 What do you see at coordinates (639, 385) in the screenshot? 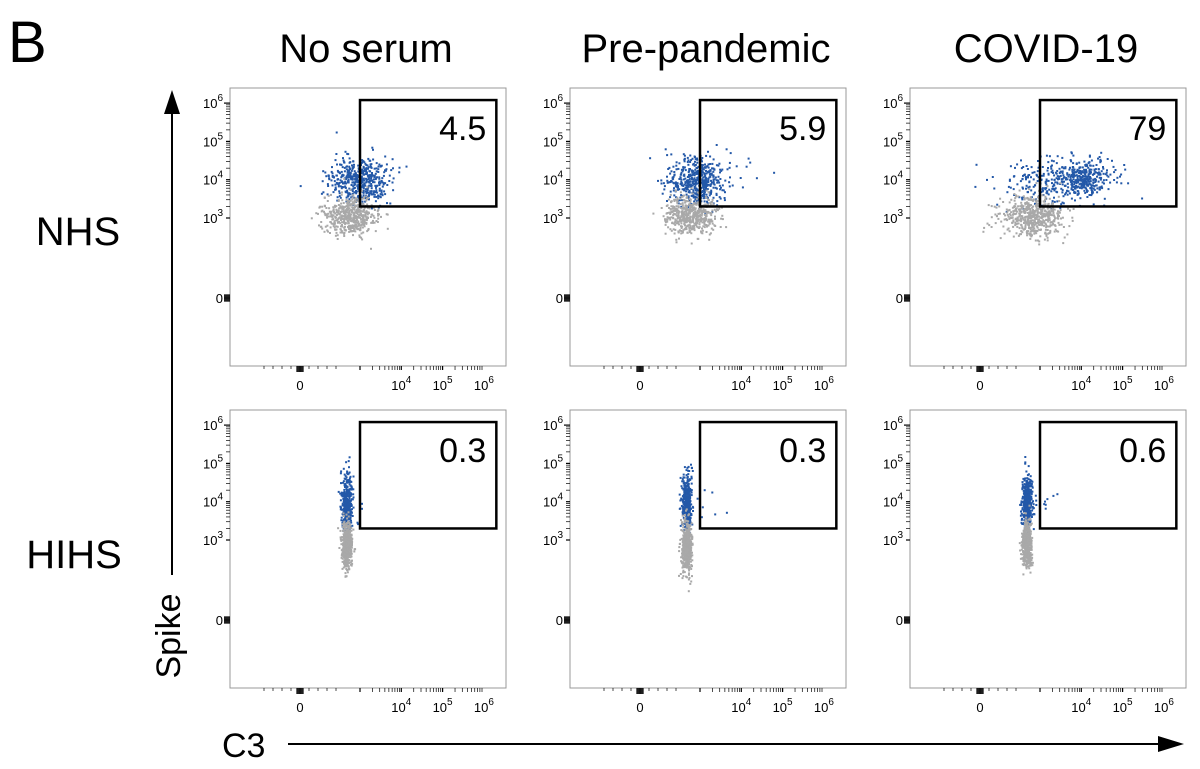
I see `x-tick-label: 0` at bounding box center [639, 385].